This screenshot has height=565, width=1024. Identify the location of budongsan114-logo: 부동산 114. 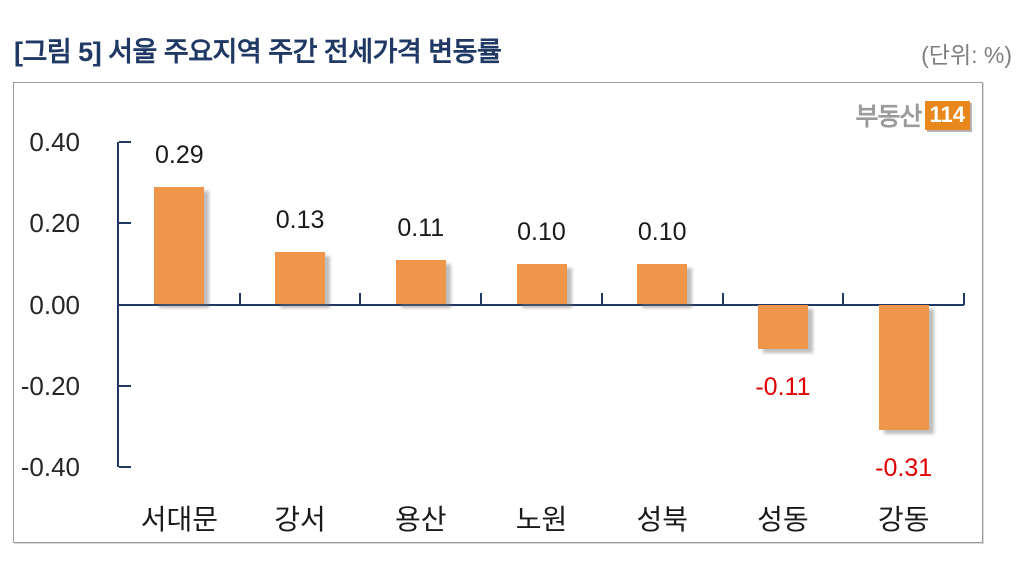
(912, 115).